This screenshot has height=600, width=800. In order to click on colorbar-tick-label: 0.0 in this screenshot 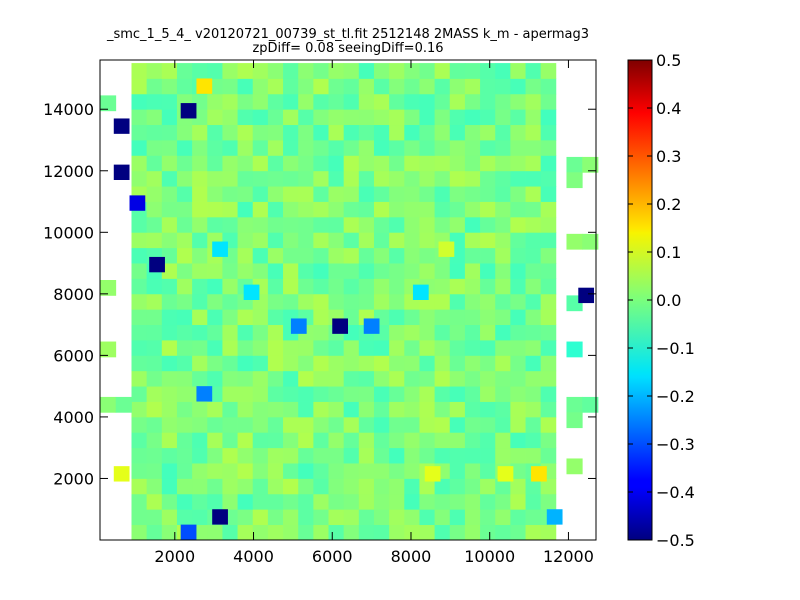, I will do `click(668, 300)`.